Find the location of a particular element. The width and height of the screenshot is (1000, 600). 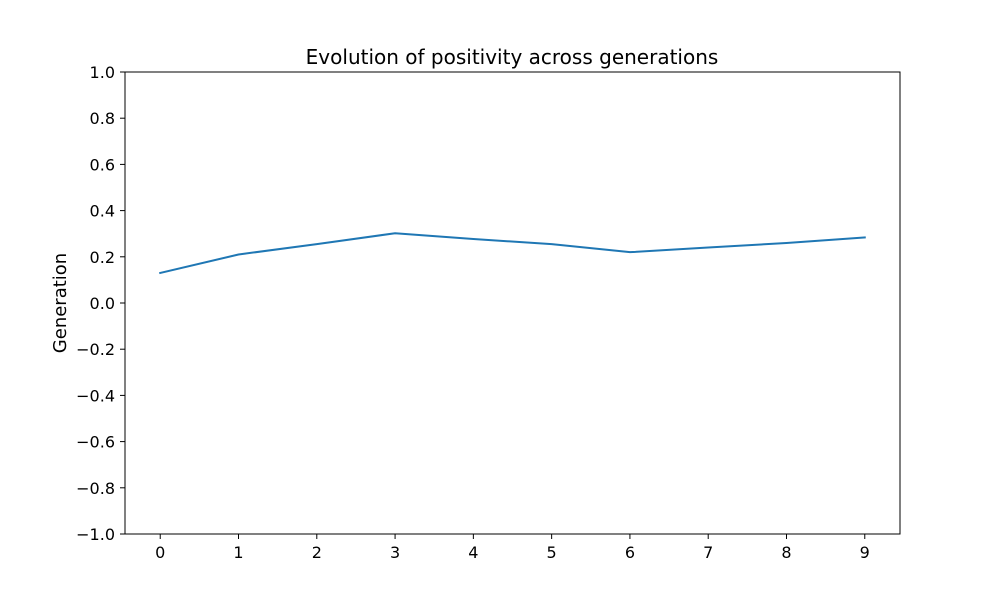

x-tick-label: 5 is located at coordinates (552, 552).